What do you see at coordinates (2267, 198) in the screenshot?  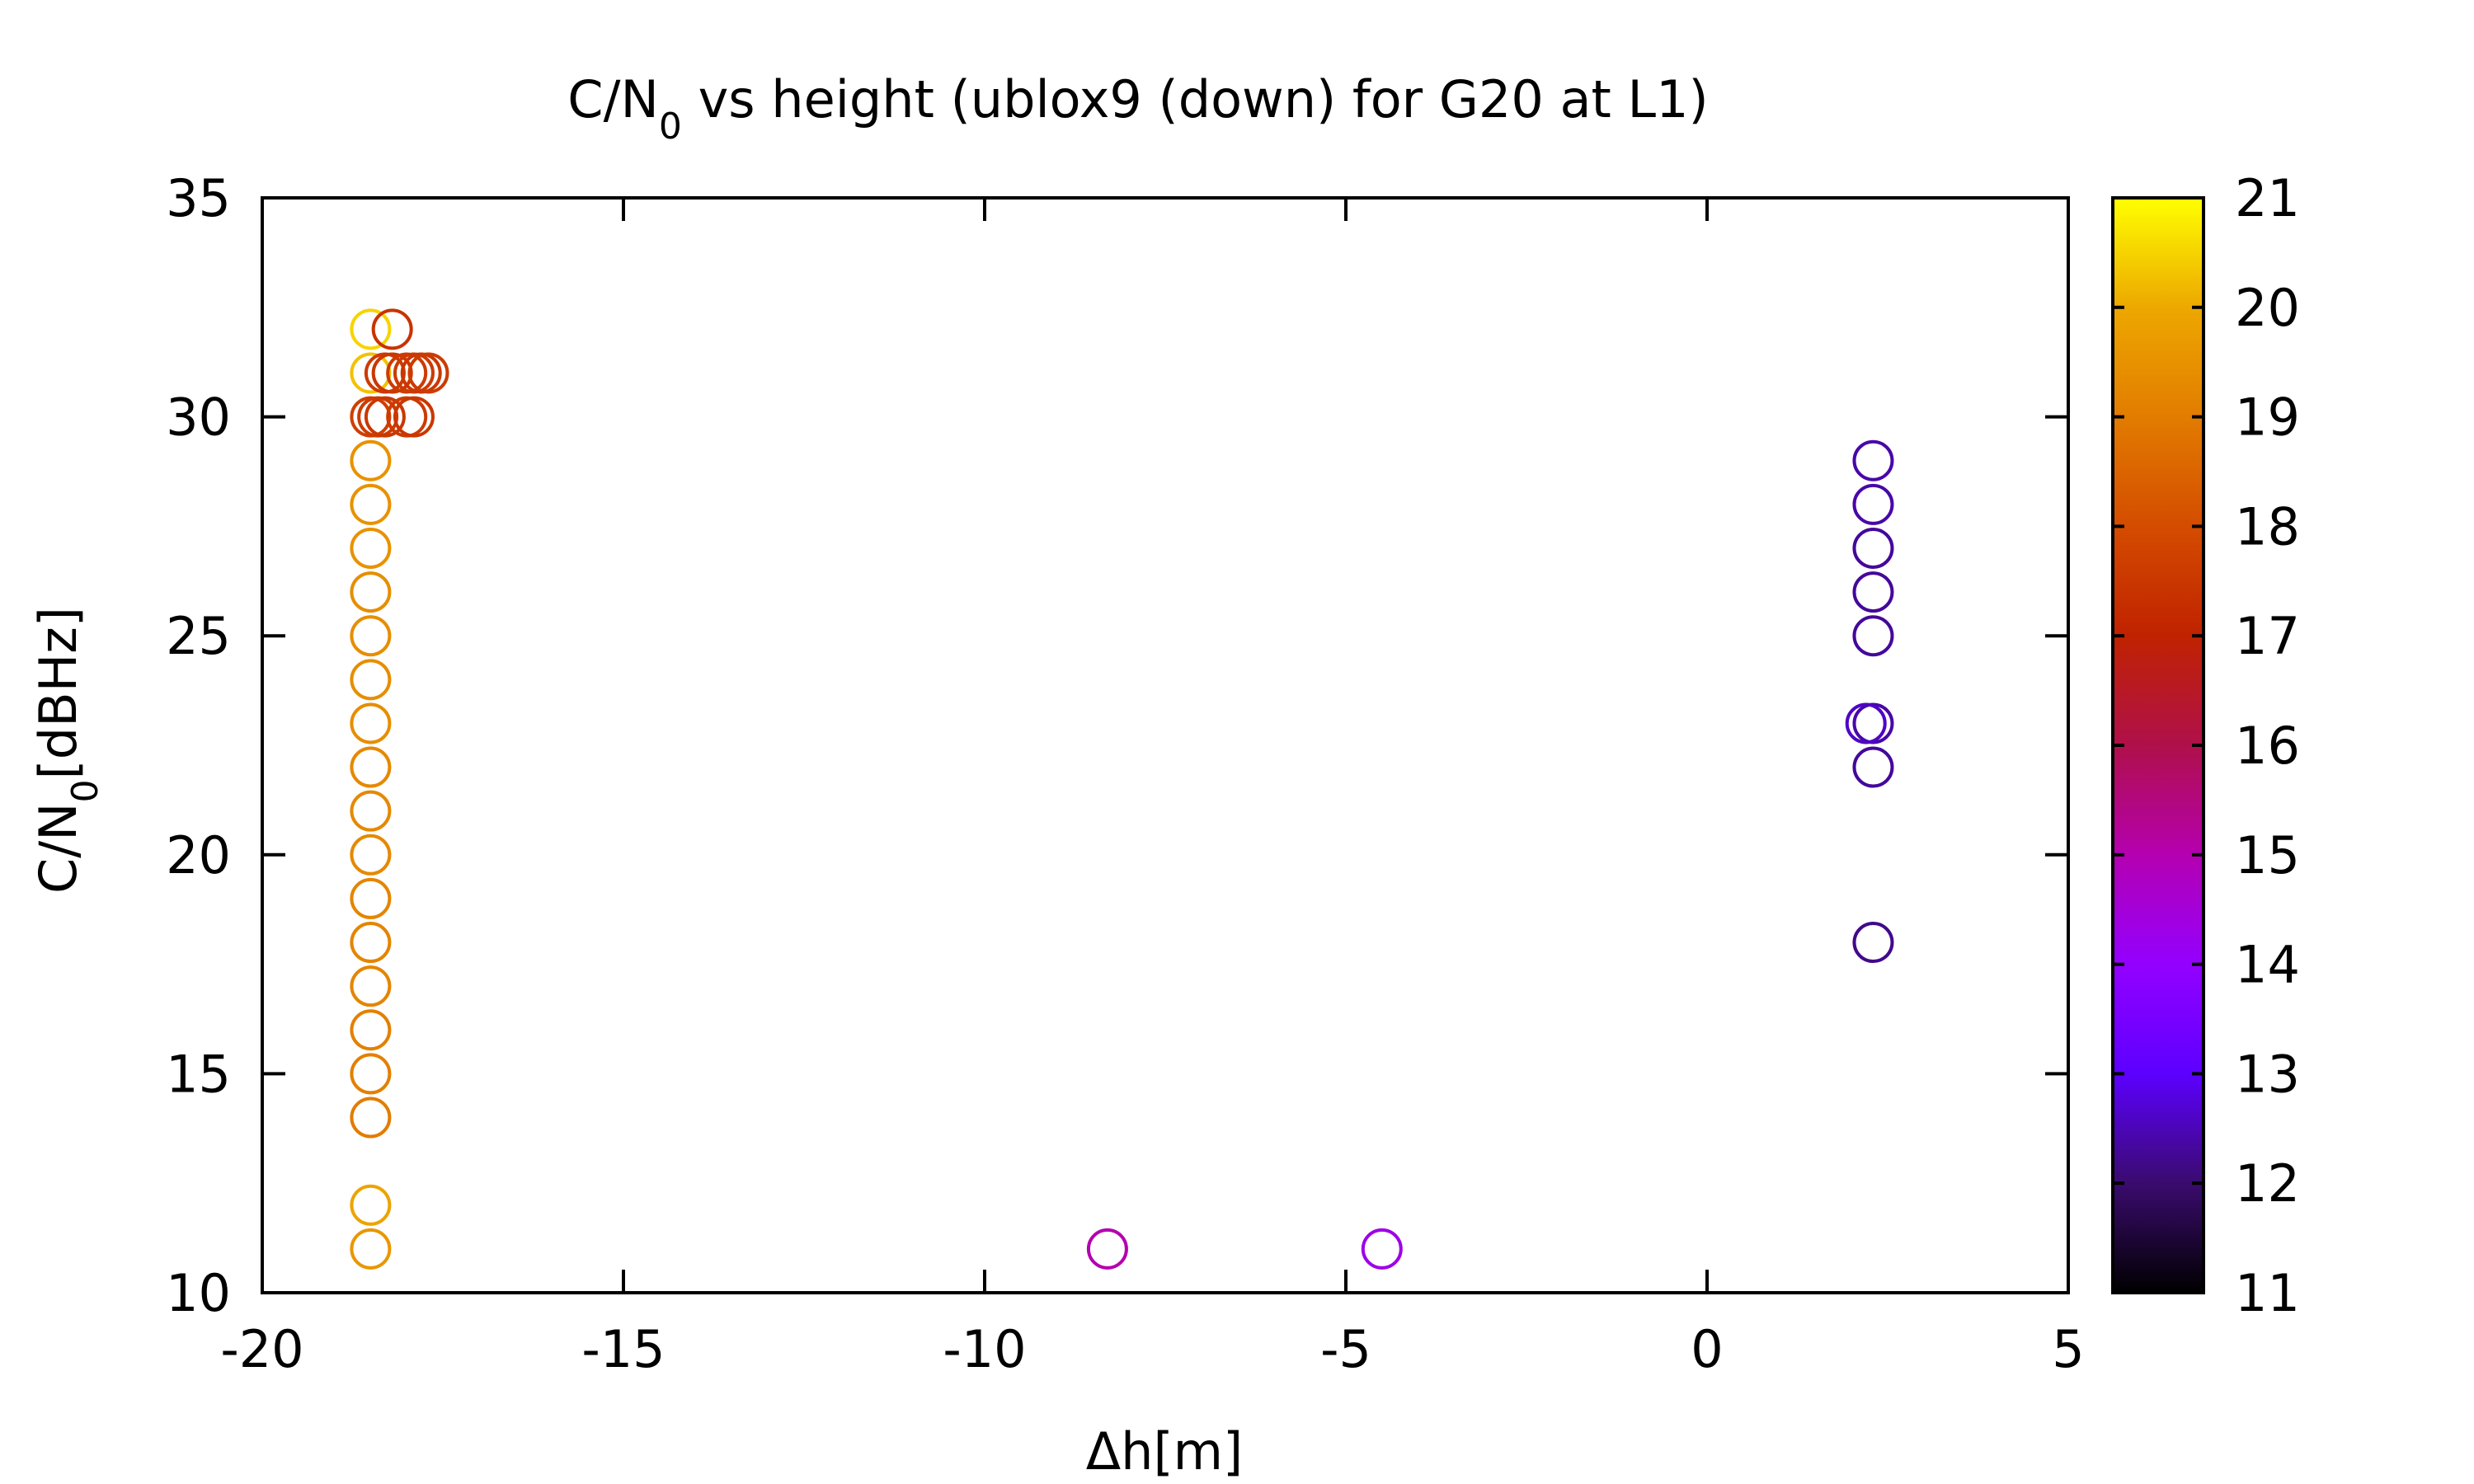 I see `colorbar-tick-label: 21` at bounding box center [2267, 198].